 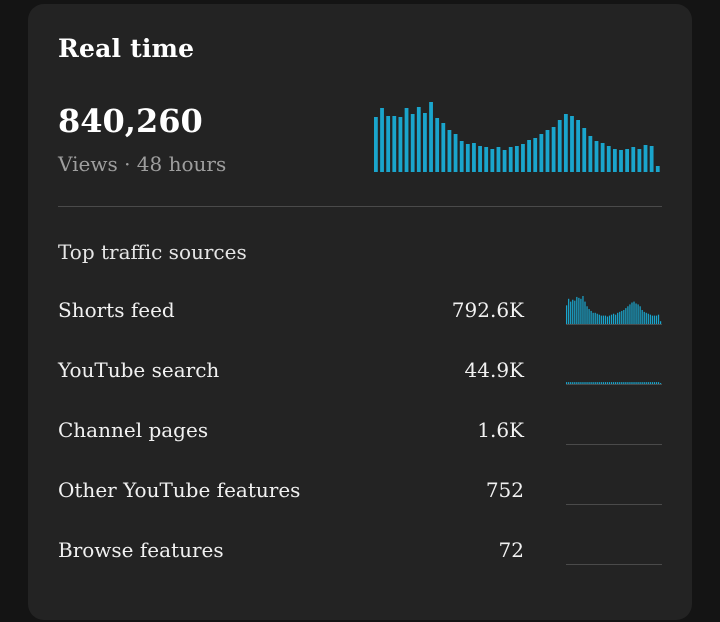 What do you see at coordinates (360, 430) in the screenshot?
I see `traffic-source-row-channel-pages: Channel pages 1.6K` at bounding box center [360, 430].